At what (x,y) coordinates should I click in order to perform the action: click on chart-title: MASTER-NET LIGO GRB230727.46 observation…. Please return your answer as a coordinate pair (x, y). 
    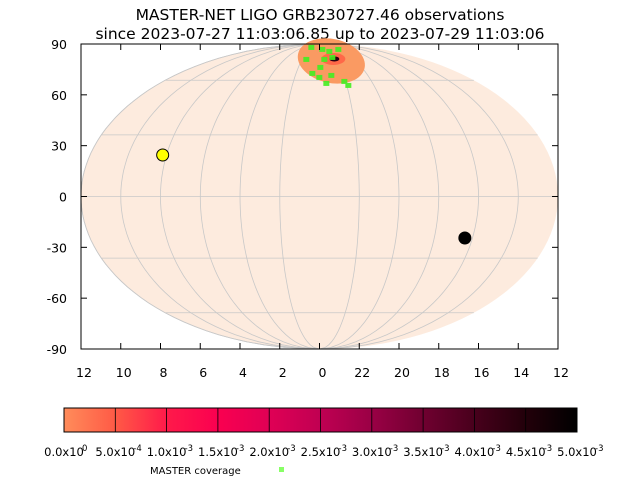
    Looking at the image, I should click on (320, 15).